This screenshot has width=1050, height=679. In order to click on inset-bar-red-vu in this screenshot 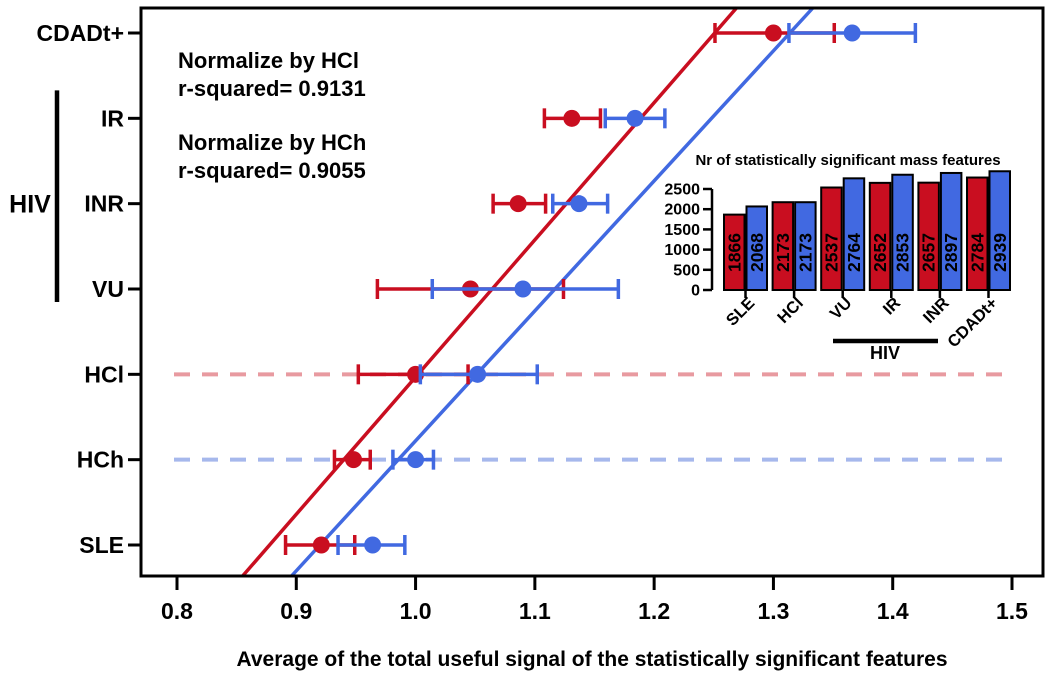, I will do `click(831, 238)`.